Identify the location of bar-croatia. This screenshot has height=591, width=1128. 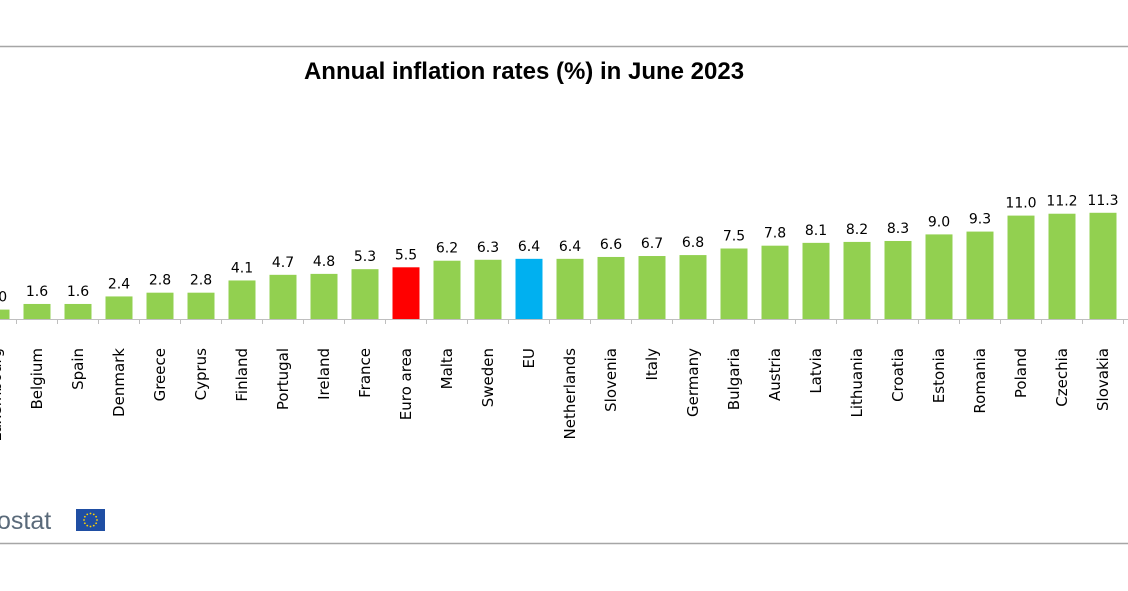
(898, 279).